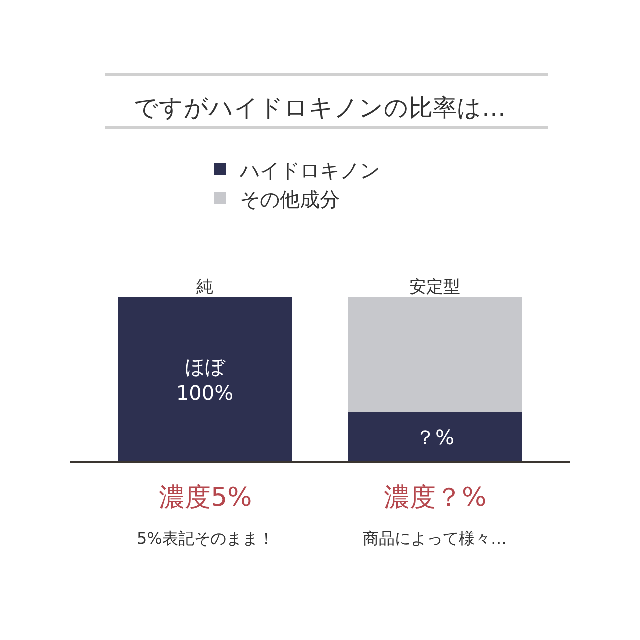 The image size is (640, 640). I want to click on text: 濃度5%, so click(205, 498).